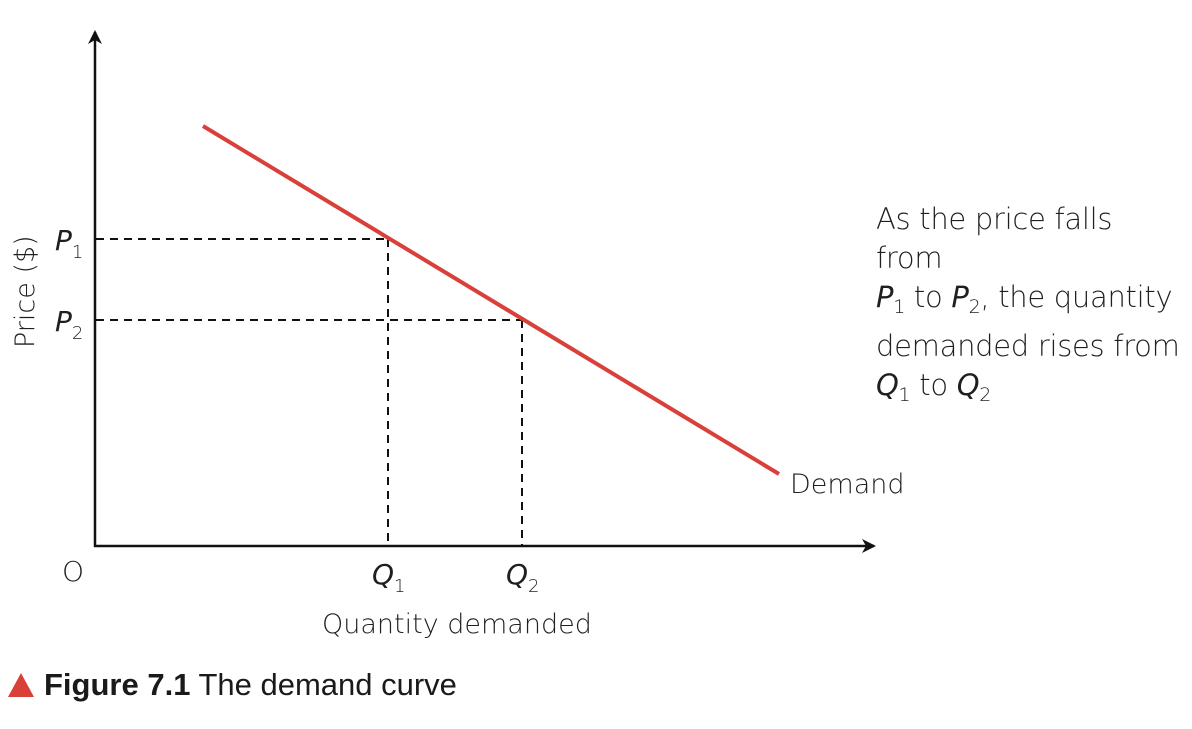 The height and width of the screenshot is (729, 1192). What do you see at coordinates (994, 238) in the screenshot?
I see `annotation-line-1: As the price falls from` at bounding box center [994, 238].